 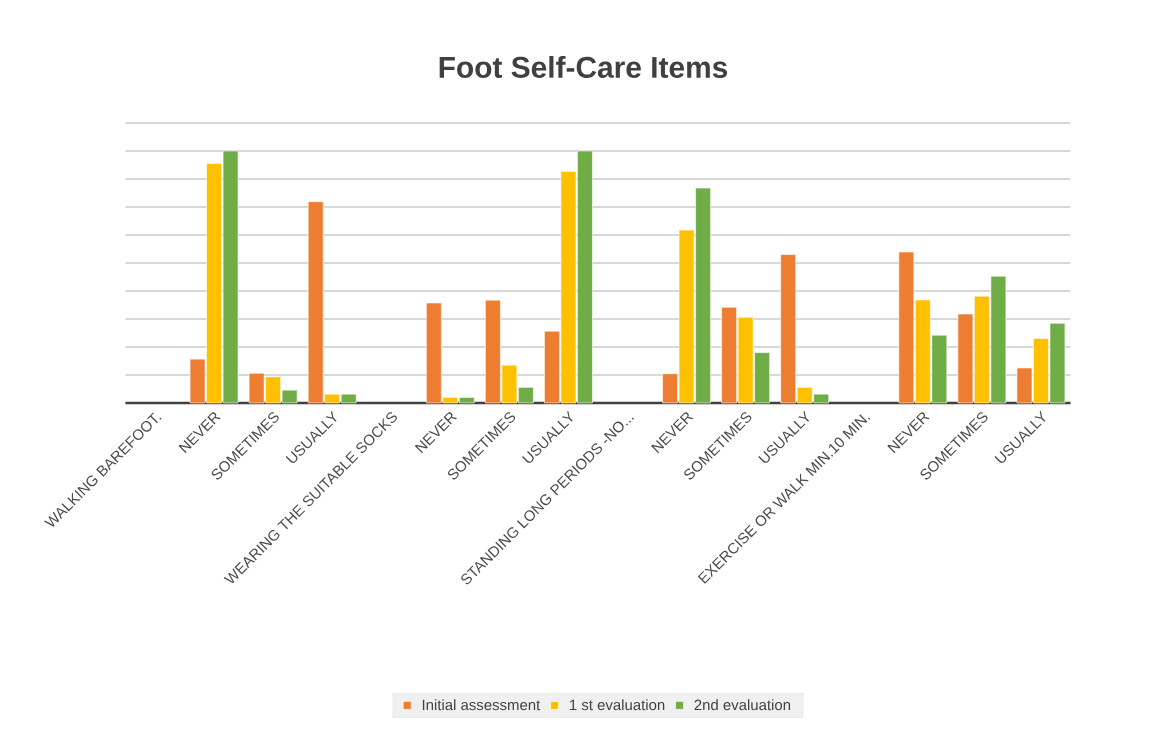 I want to click on chart-title: Foot Self-Care Items, so click(x=583, y=67).